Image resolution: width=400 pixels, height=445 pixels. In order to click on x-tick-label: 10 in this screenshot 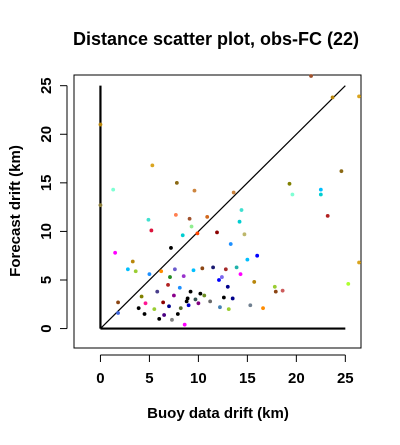, I will do `click(198, 378)`.